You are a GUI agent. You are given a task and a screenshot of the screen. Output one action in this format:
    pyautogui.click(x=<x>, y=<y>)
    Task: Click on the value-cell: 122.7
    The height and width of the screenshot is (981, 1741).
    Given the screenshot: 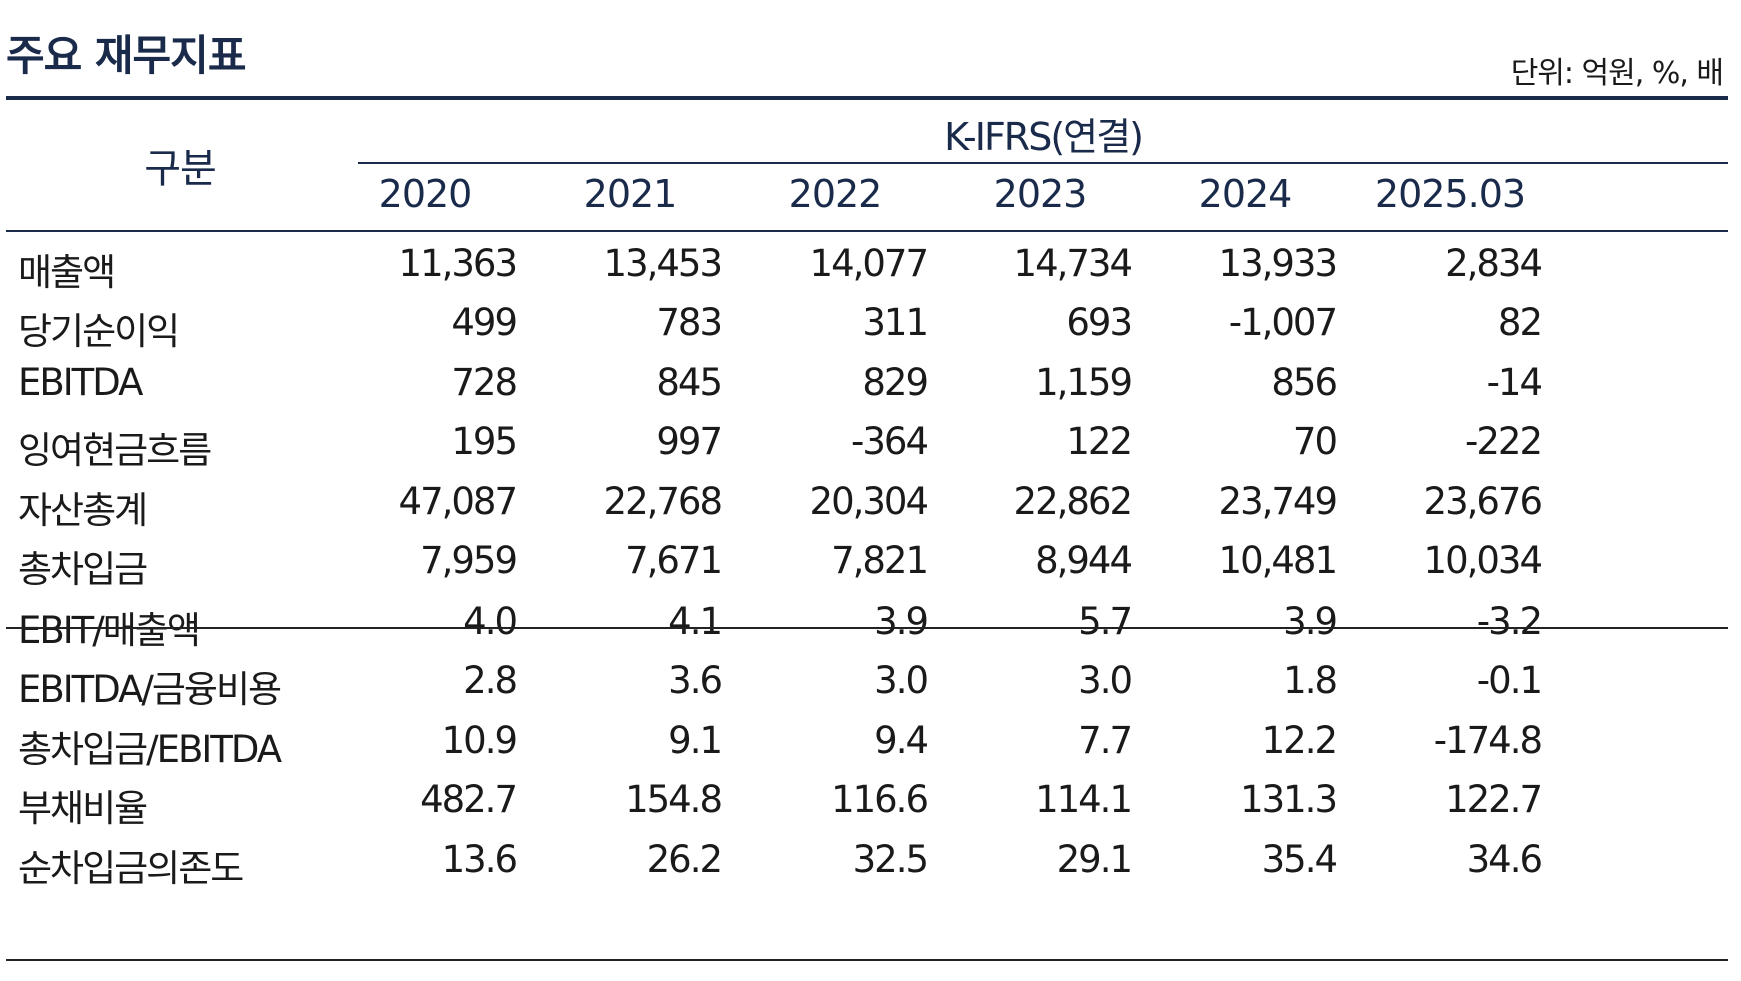 What is the action you would take?
    pyautogui.click(x=1494, y=799)
    